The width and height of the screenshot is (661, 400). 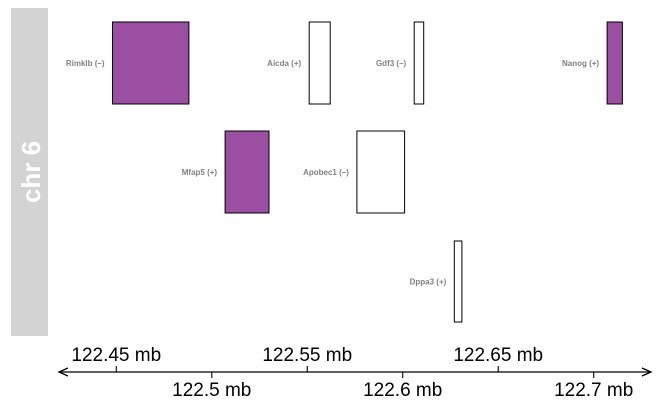 I want to click on axis-arrow-right, so click(x=647, y=372).